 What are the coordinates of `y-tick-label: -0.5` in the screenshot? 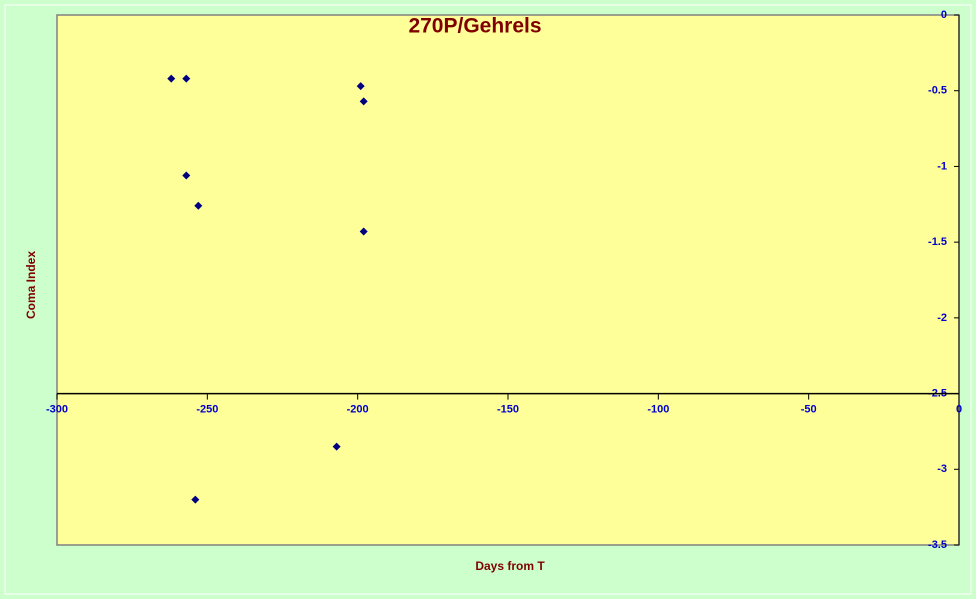 It's located at (937, 91).